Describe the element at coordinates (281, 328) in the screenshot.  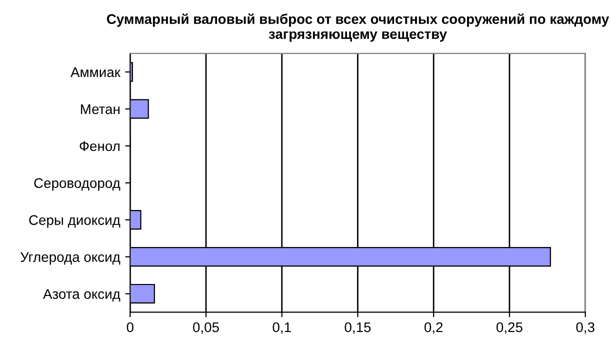
I see `x-tick-label: 0,1` at that location.